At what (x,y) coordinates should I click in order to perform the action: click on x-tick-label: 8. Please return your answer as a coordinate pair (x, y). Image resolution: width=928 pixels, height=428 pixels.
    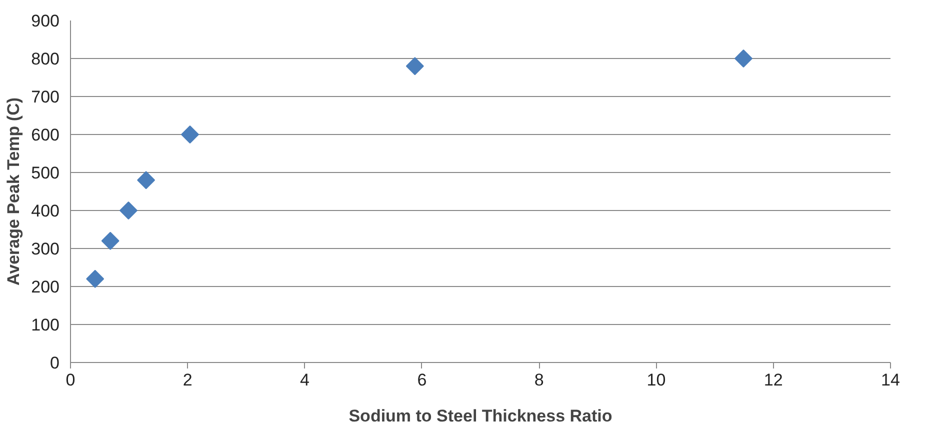
    Looking at the image, I should click on (539, 380).